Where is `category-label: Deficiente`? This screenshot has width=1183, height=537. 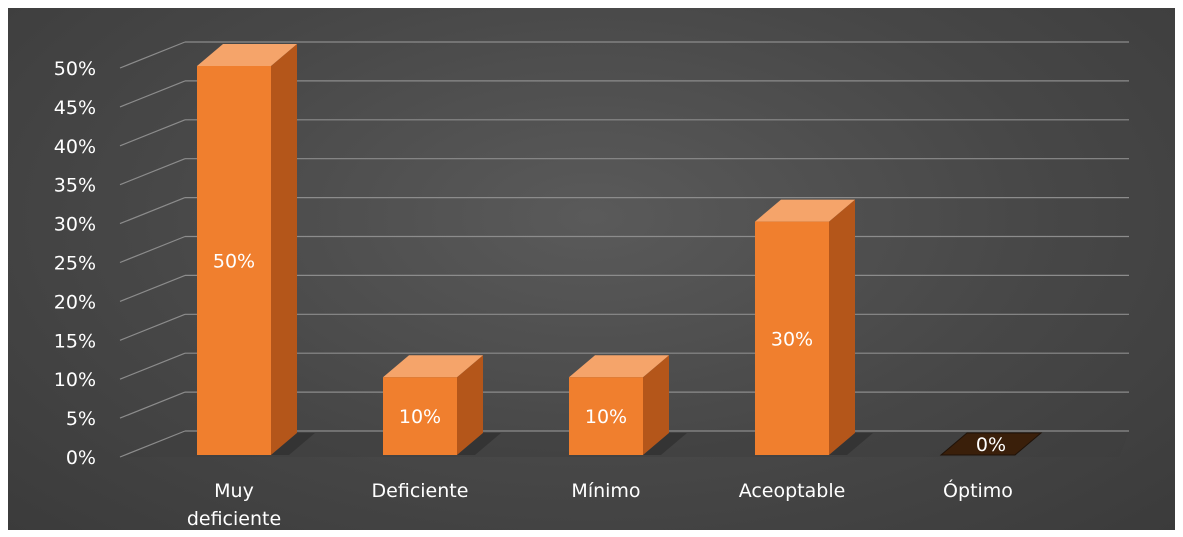 category-label: Deficiente is located at coordinates (420, 491).